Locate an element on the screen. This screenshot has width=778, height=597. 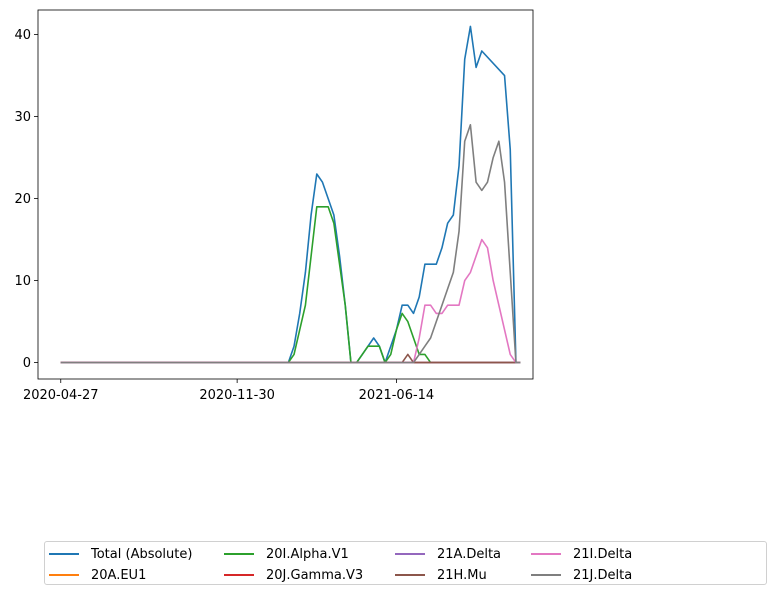
legend-label: 21H.Mu is located at coordinates (462, 575).